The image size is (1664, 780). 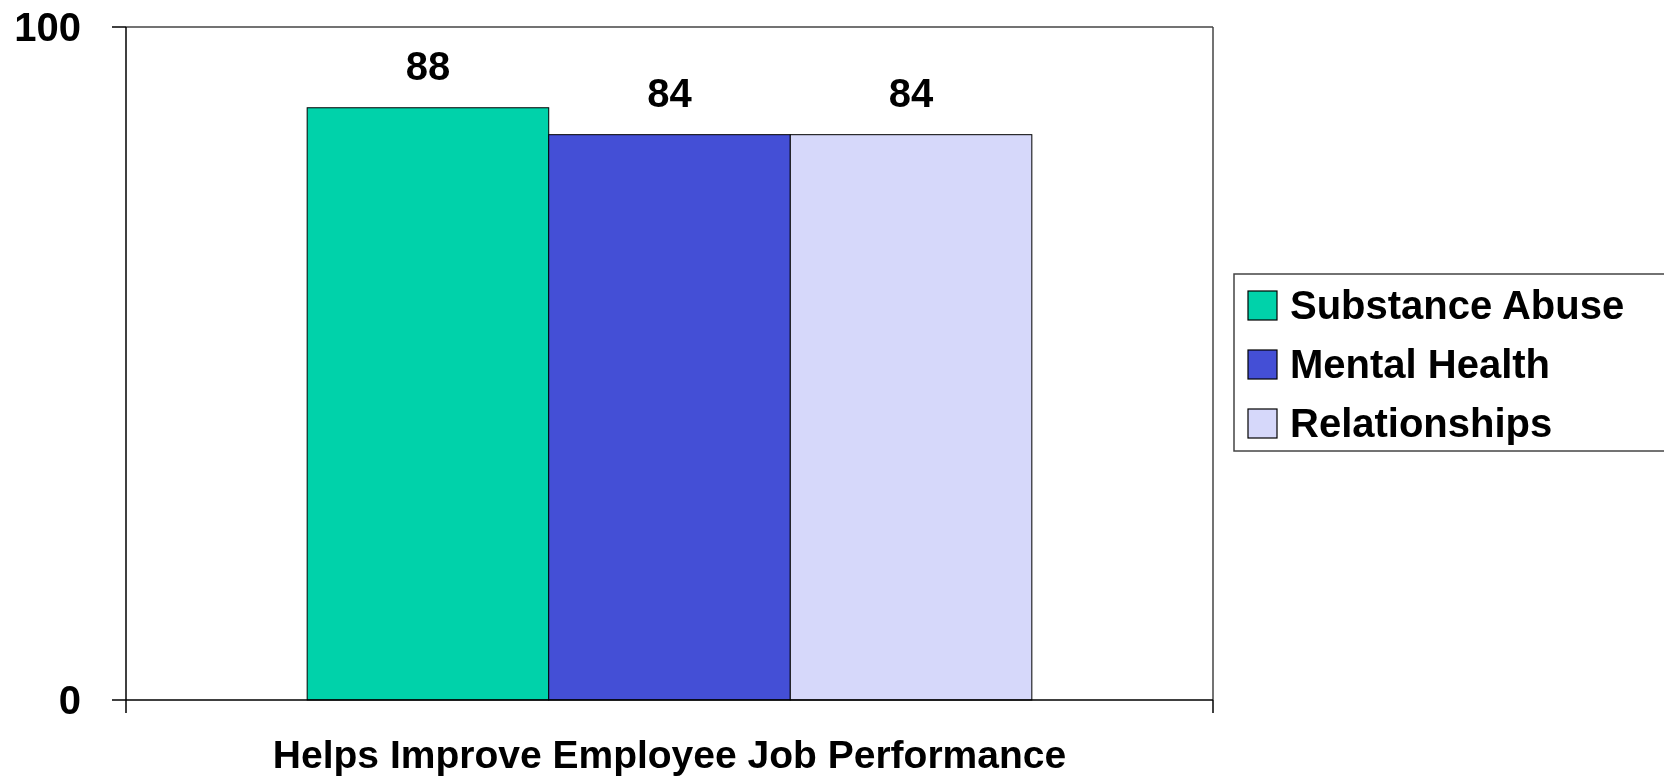 I want to click on legend-label: Relationships, so click(x=1421, y=423).